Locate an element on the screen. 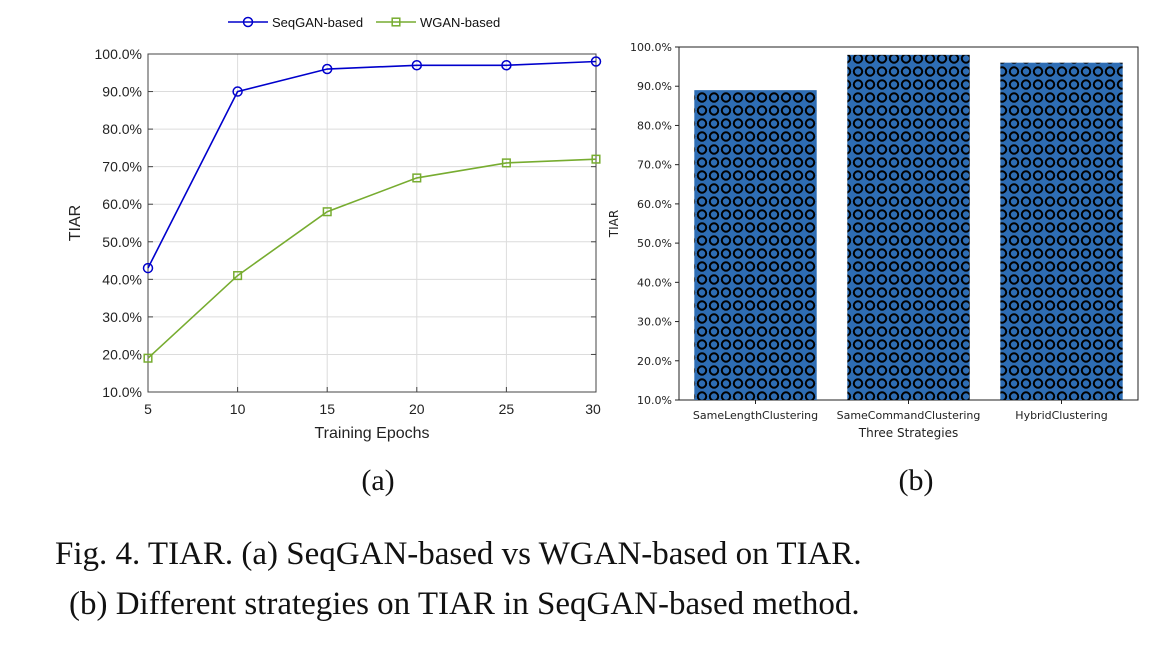 The width and height of the screenshot is (1168, 648). b-y-tick-label: 70.0% is located at coordinates (654, 165).